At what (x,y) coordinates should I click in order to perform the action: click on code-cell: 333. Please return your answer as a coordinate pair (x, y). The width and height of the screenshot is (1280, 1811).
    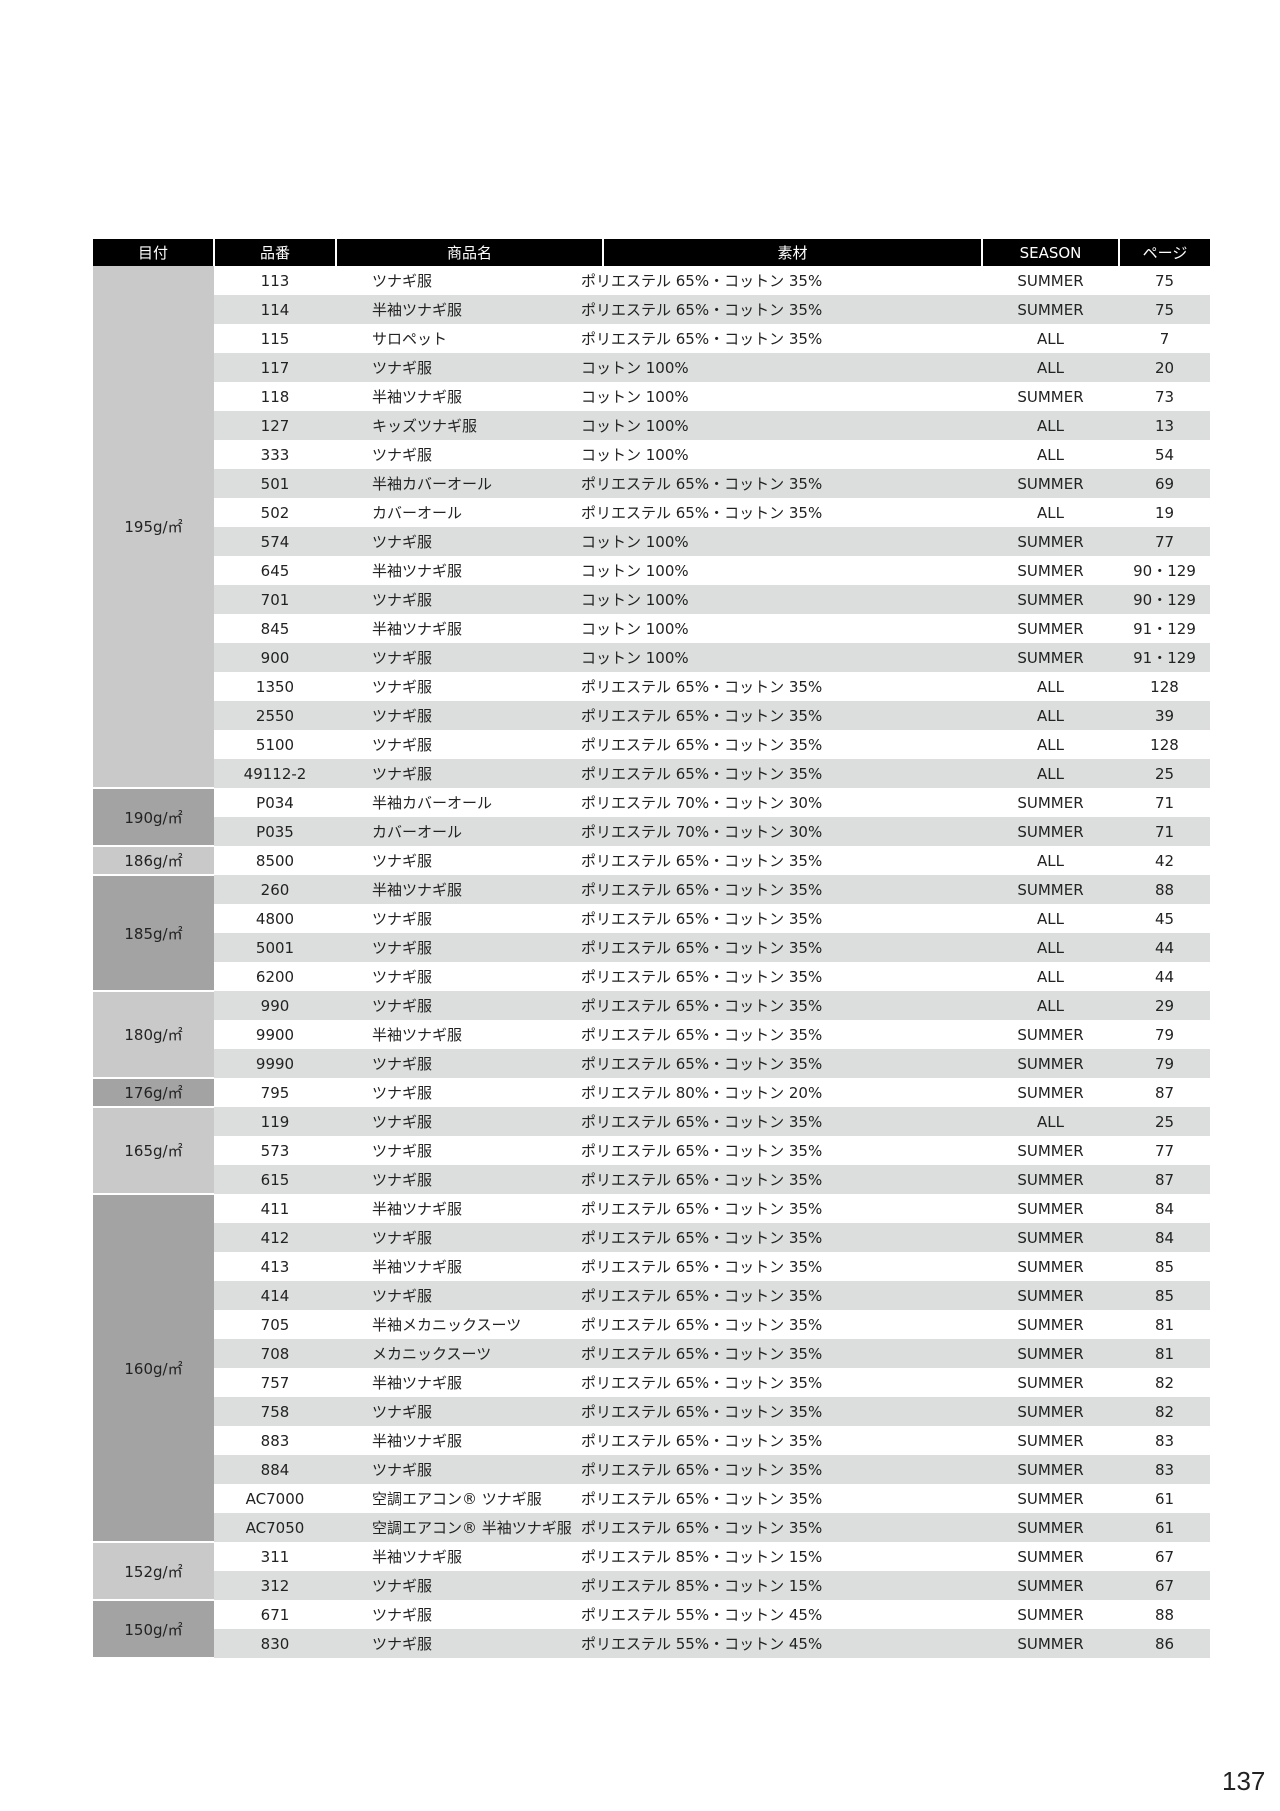
    Looking at the image, I should click on (275, 454).